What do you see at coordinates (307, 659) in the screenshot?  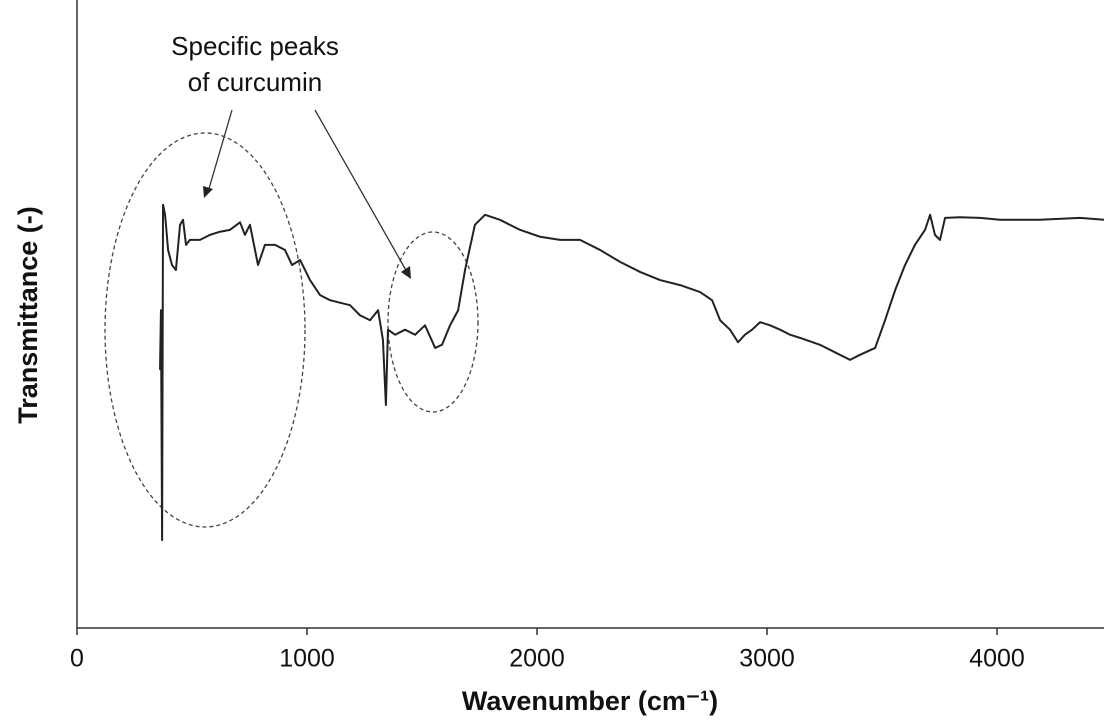 I see `x-tick-label: 1000` at bounding box center [307, 659].